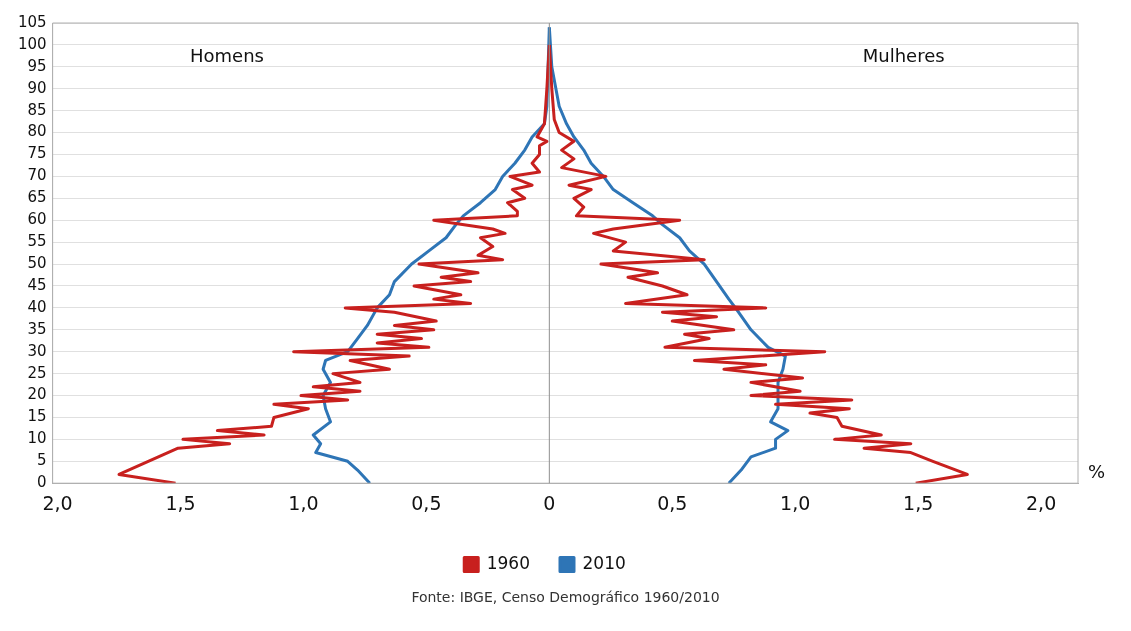  Describe the element at coordinates (604, 562) in the screenshot. I see `legend-label: 2010` at that location.